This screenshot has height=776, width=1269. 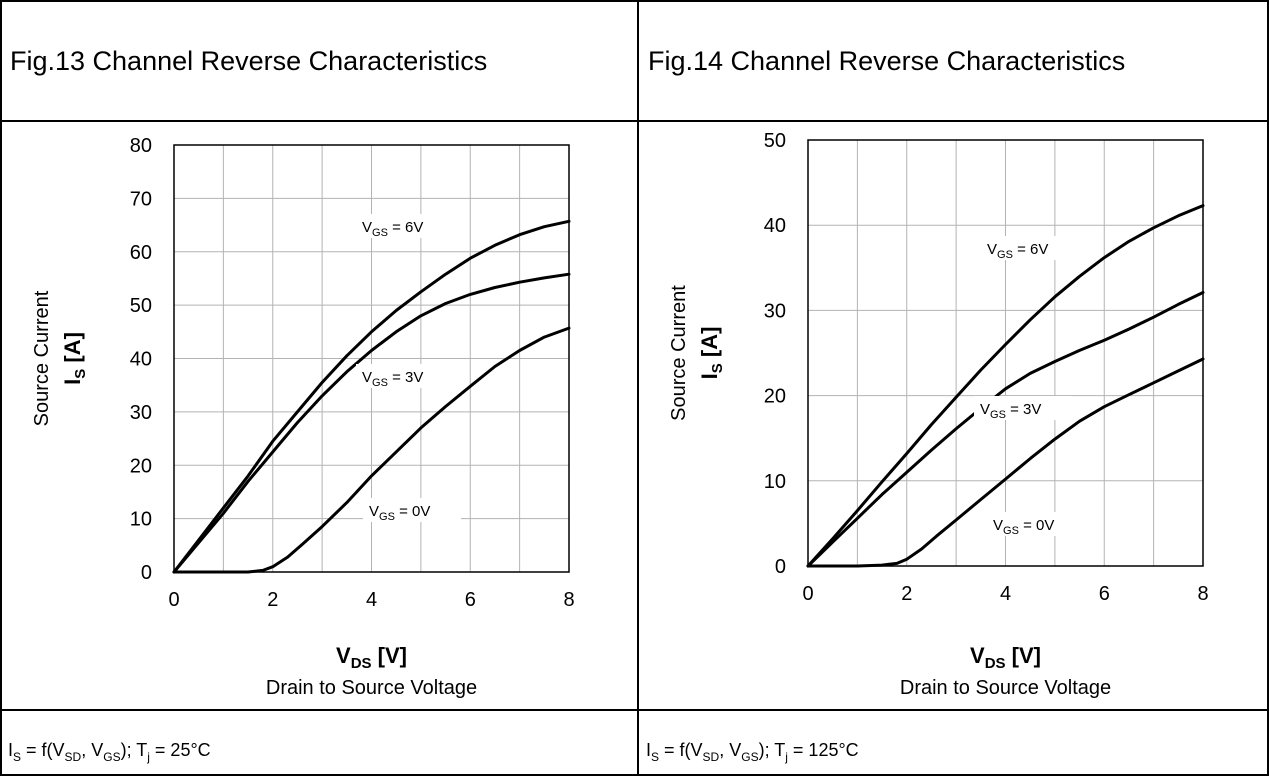 What do you see at coordinates (141, 199) in the screenshot?
I see `y-tick-label: 70` at bounding box center [141, 199].